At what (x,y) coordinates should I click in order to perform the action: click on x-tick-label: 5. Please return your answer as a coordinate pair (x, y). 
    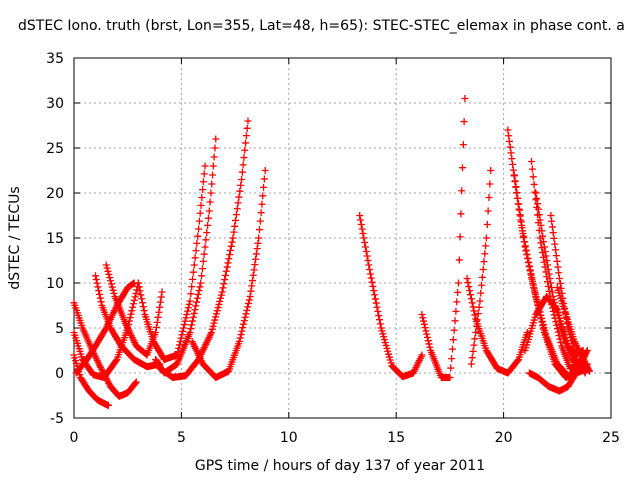
    Looking at the image, I should click on (181, 438).